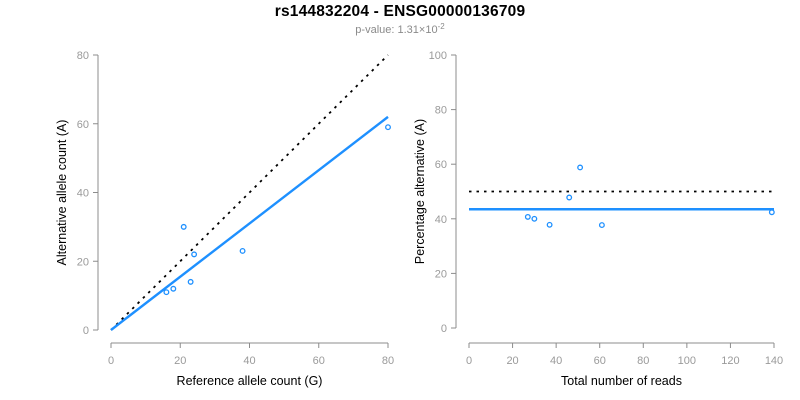 The height and width of the screenshot is (400, 800). What do you see at coordinates (86, 331) in the screenshot?
I see `left-y-tick-label: 0` at bounding box center [86, 331].